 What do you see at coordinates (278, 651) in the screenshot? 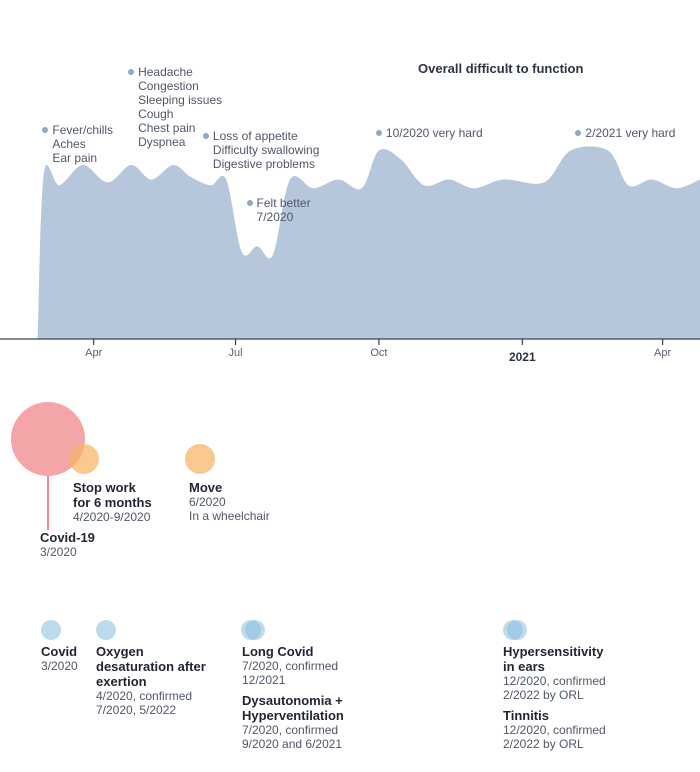
I see `dx-title: Long Covid` at bounding box center [278, 651].